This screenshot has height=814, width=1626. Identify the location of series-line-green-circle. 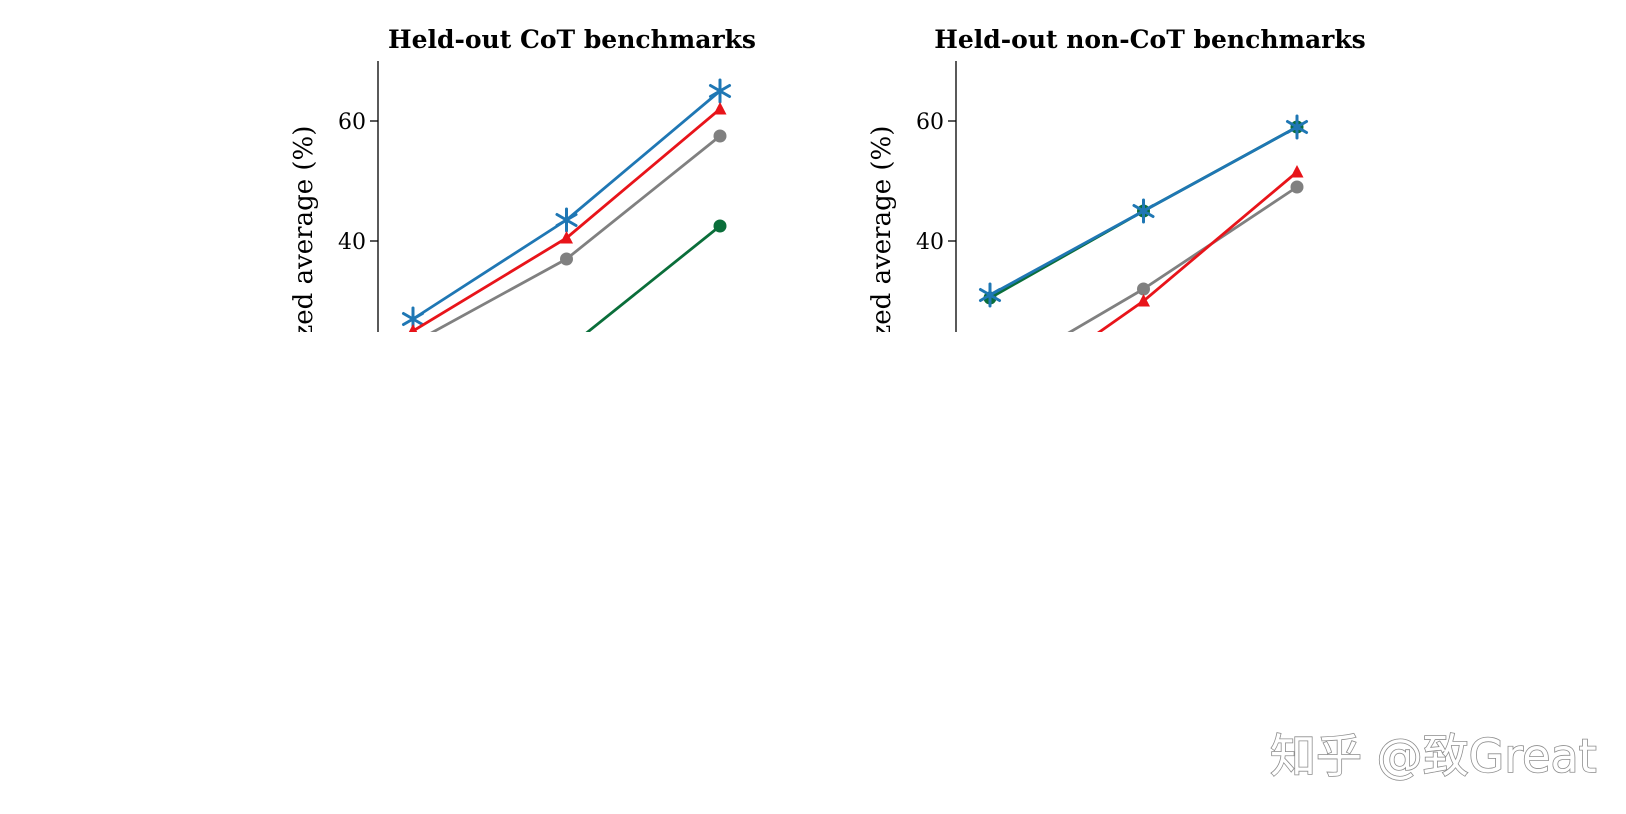
(653, 278).